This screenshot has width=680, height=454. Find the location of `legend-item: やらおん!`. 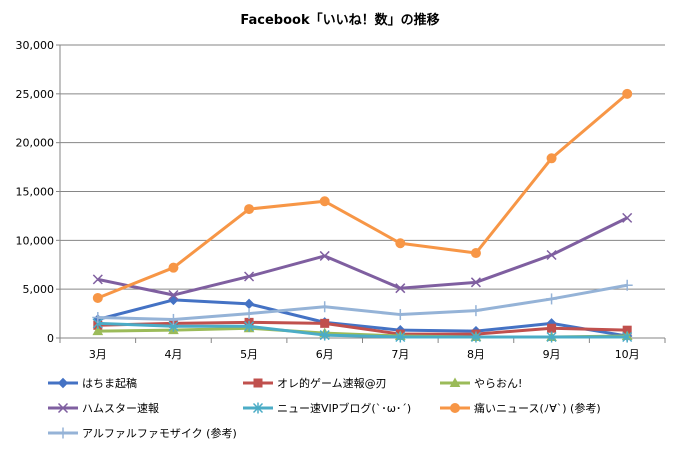

legend-item: やらおん! is located at coordinates (481, 383).